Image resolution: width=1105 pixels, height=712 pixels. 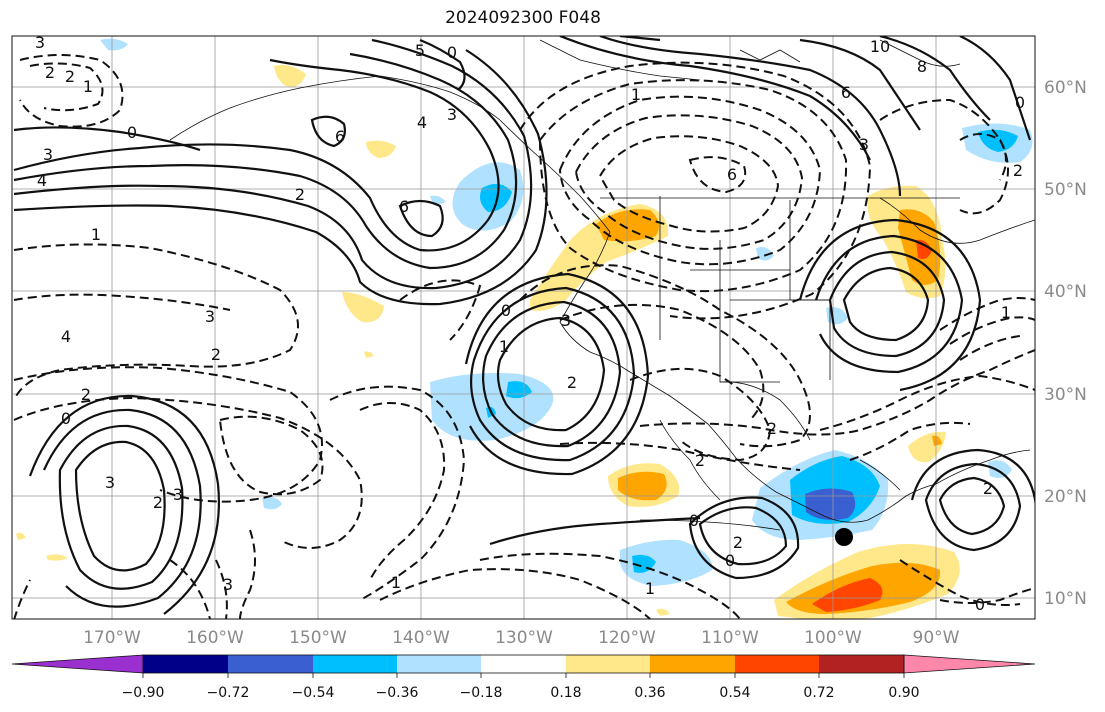 I want to click on storm-center-marker, so click(x=844, y=537).